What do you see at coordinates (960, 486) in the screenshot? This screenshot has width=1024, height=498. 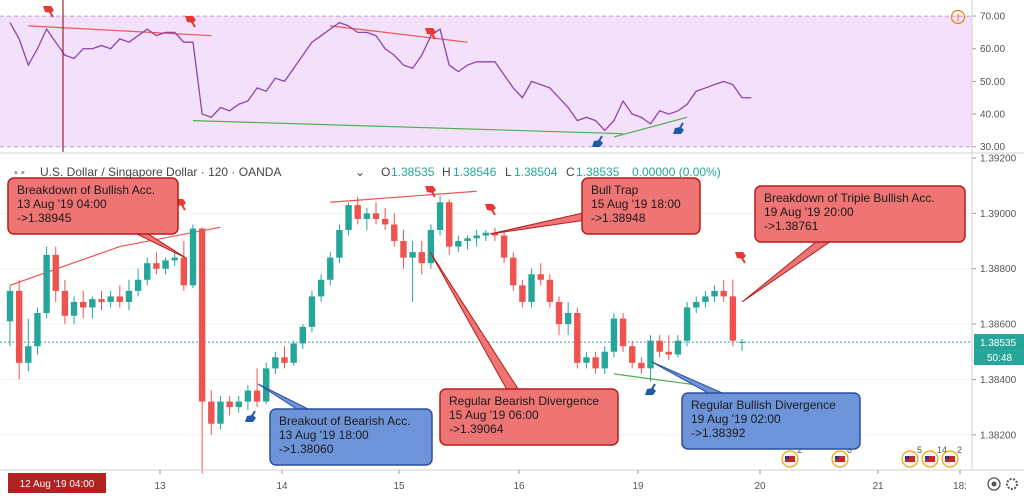 I see `time-tick-label: 18:` at bounding box center [960, 486].